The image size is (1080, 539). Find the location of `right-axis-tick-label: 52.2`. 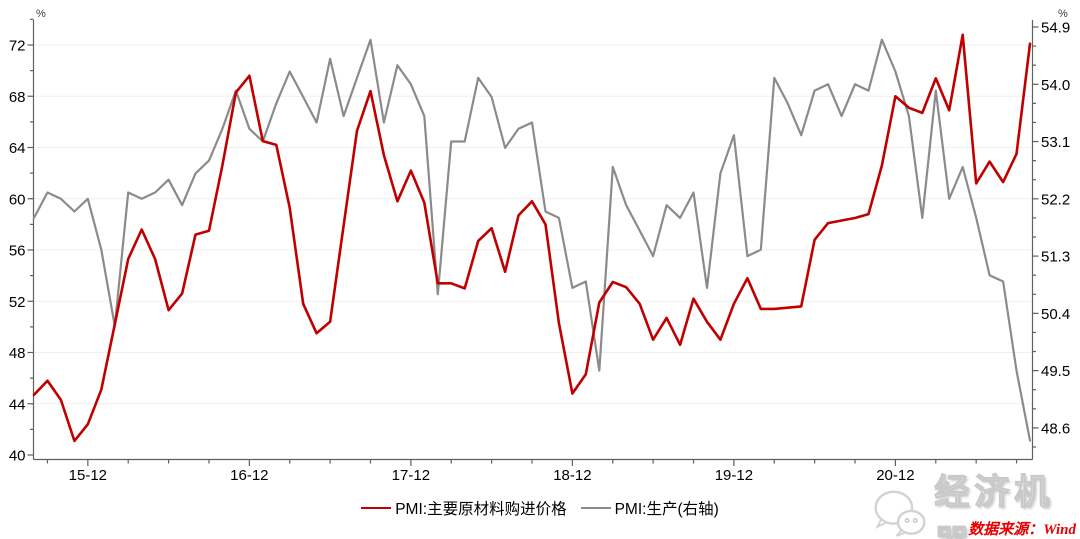

right-axis-tick-label: 52.2 is located at coordinates (1055, 199).